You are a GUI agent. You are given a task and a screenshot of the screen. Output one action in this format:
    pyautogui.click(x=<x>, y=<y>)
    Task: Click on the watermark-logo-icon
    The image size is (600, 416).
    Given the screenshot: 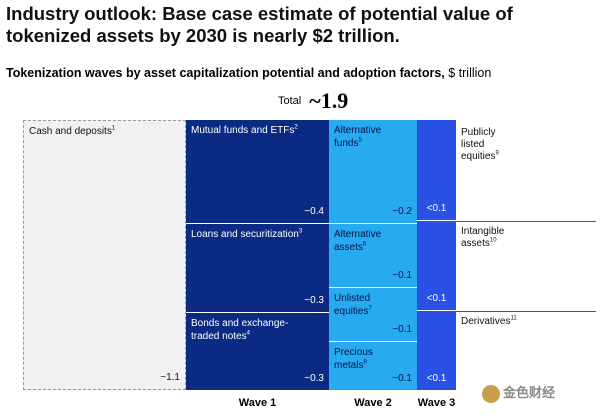 What is the action you would take?
    pyautogui.click(x=491, y=393)
    